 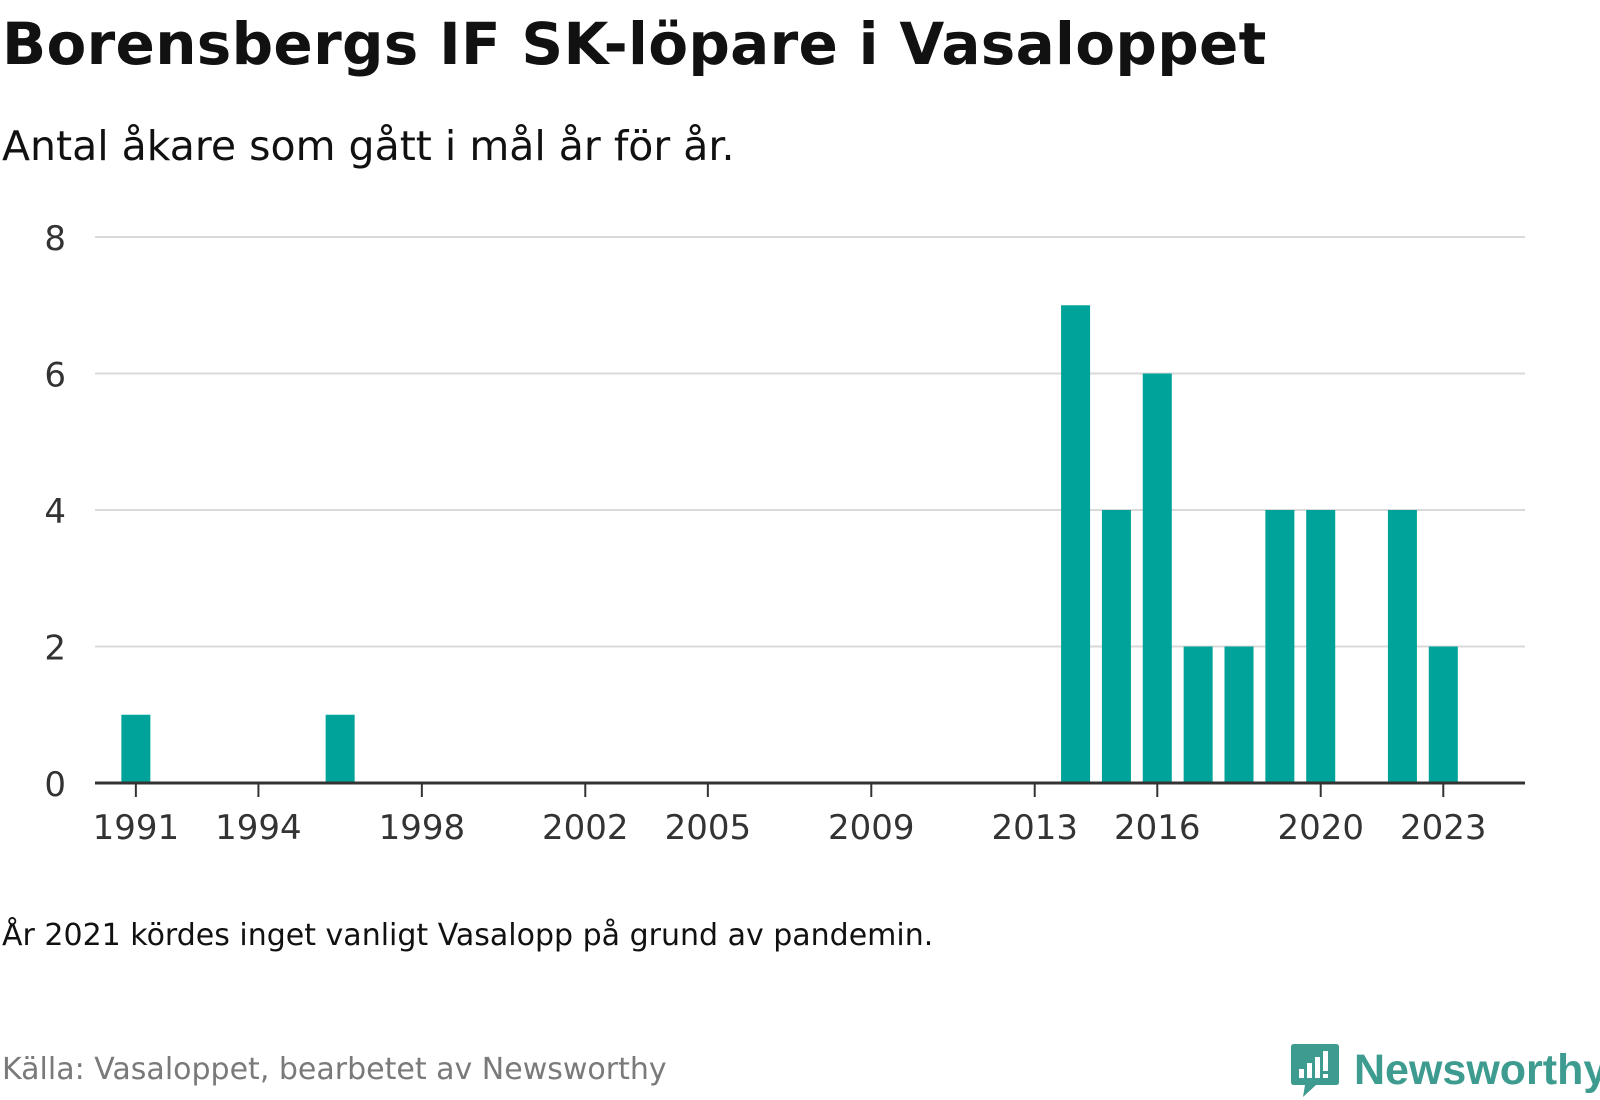 What do you see at coordinates (1034, 828) in the screenshot?
I see `x-tick-label: 2013` at bounding box center [1034, 828].